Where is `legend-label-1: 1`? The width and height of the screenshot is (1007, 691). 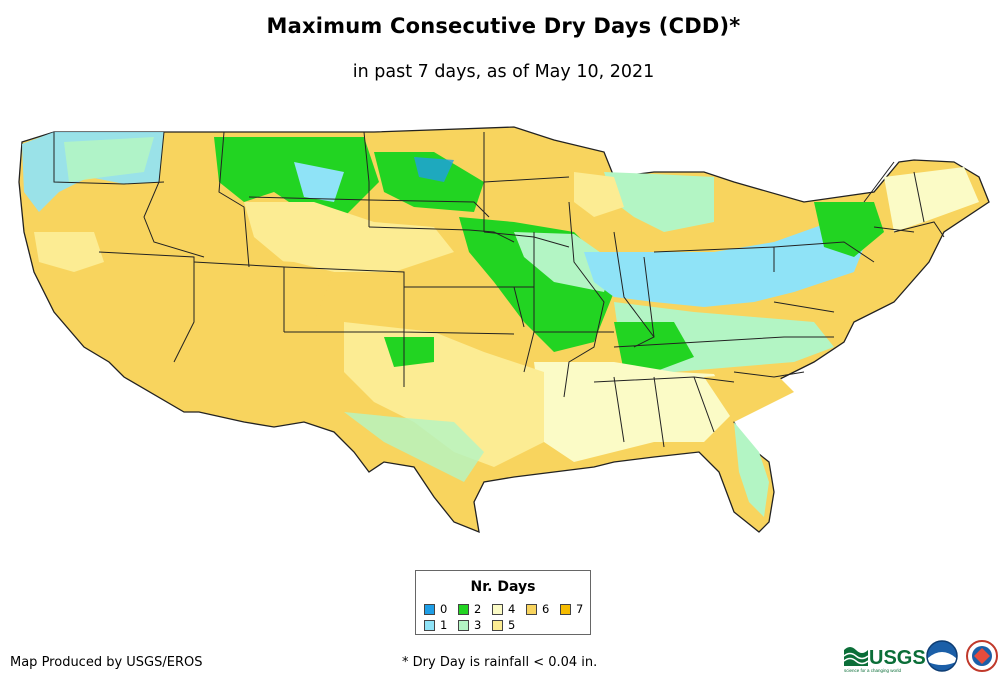 legend-label-1: 1 is located at coordinates (444, 625).